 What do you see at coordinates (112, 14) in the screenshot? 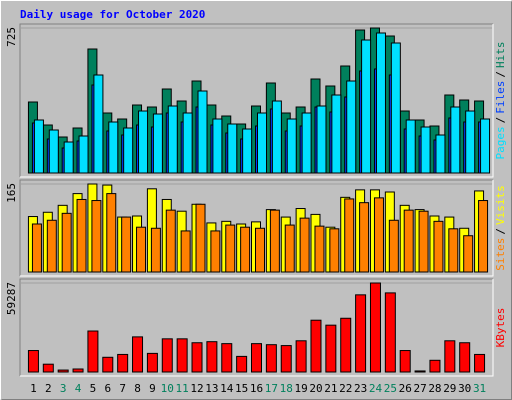
I see `chart-title: Daily usage for October 2020` at bounding box center [112, 14].